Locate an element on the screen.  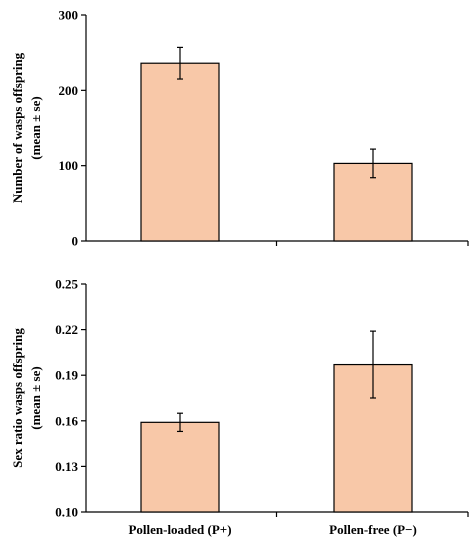
y-axis-title: Sex ratio wasps offspring is located at coordinates (17, 398).